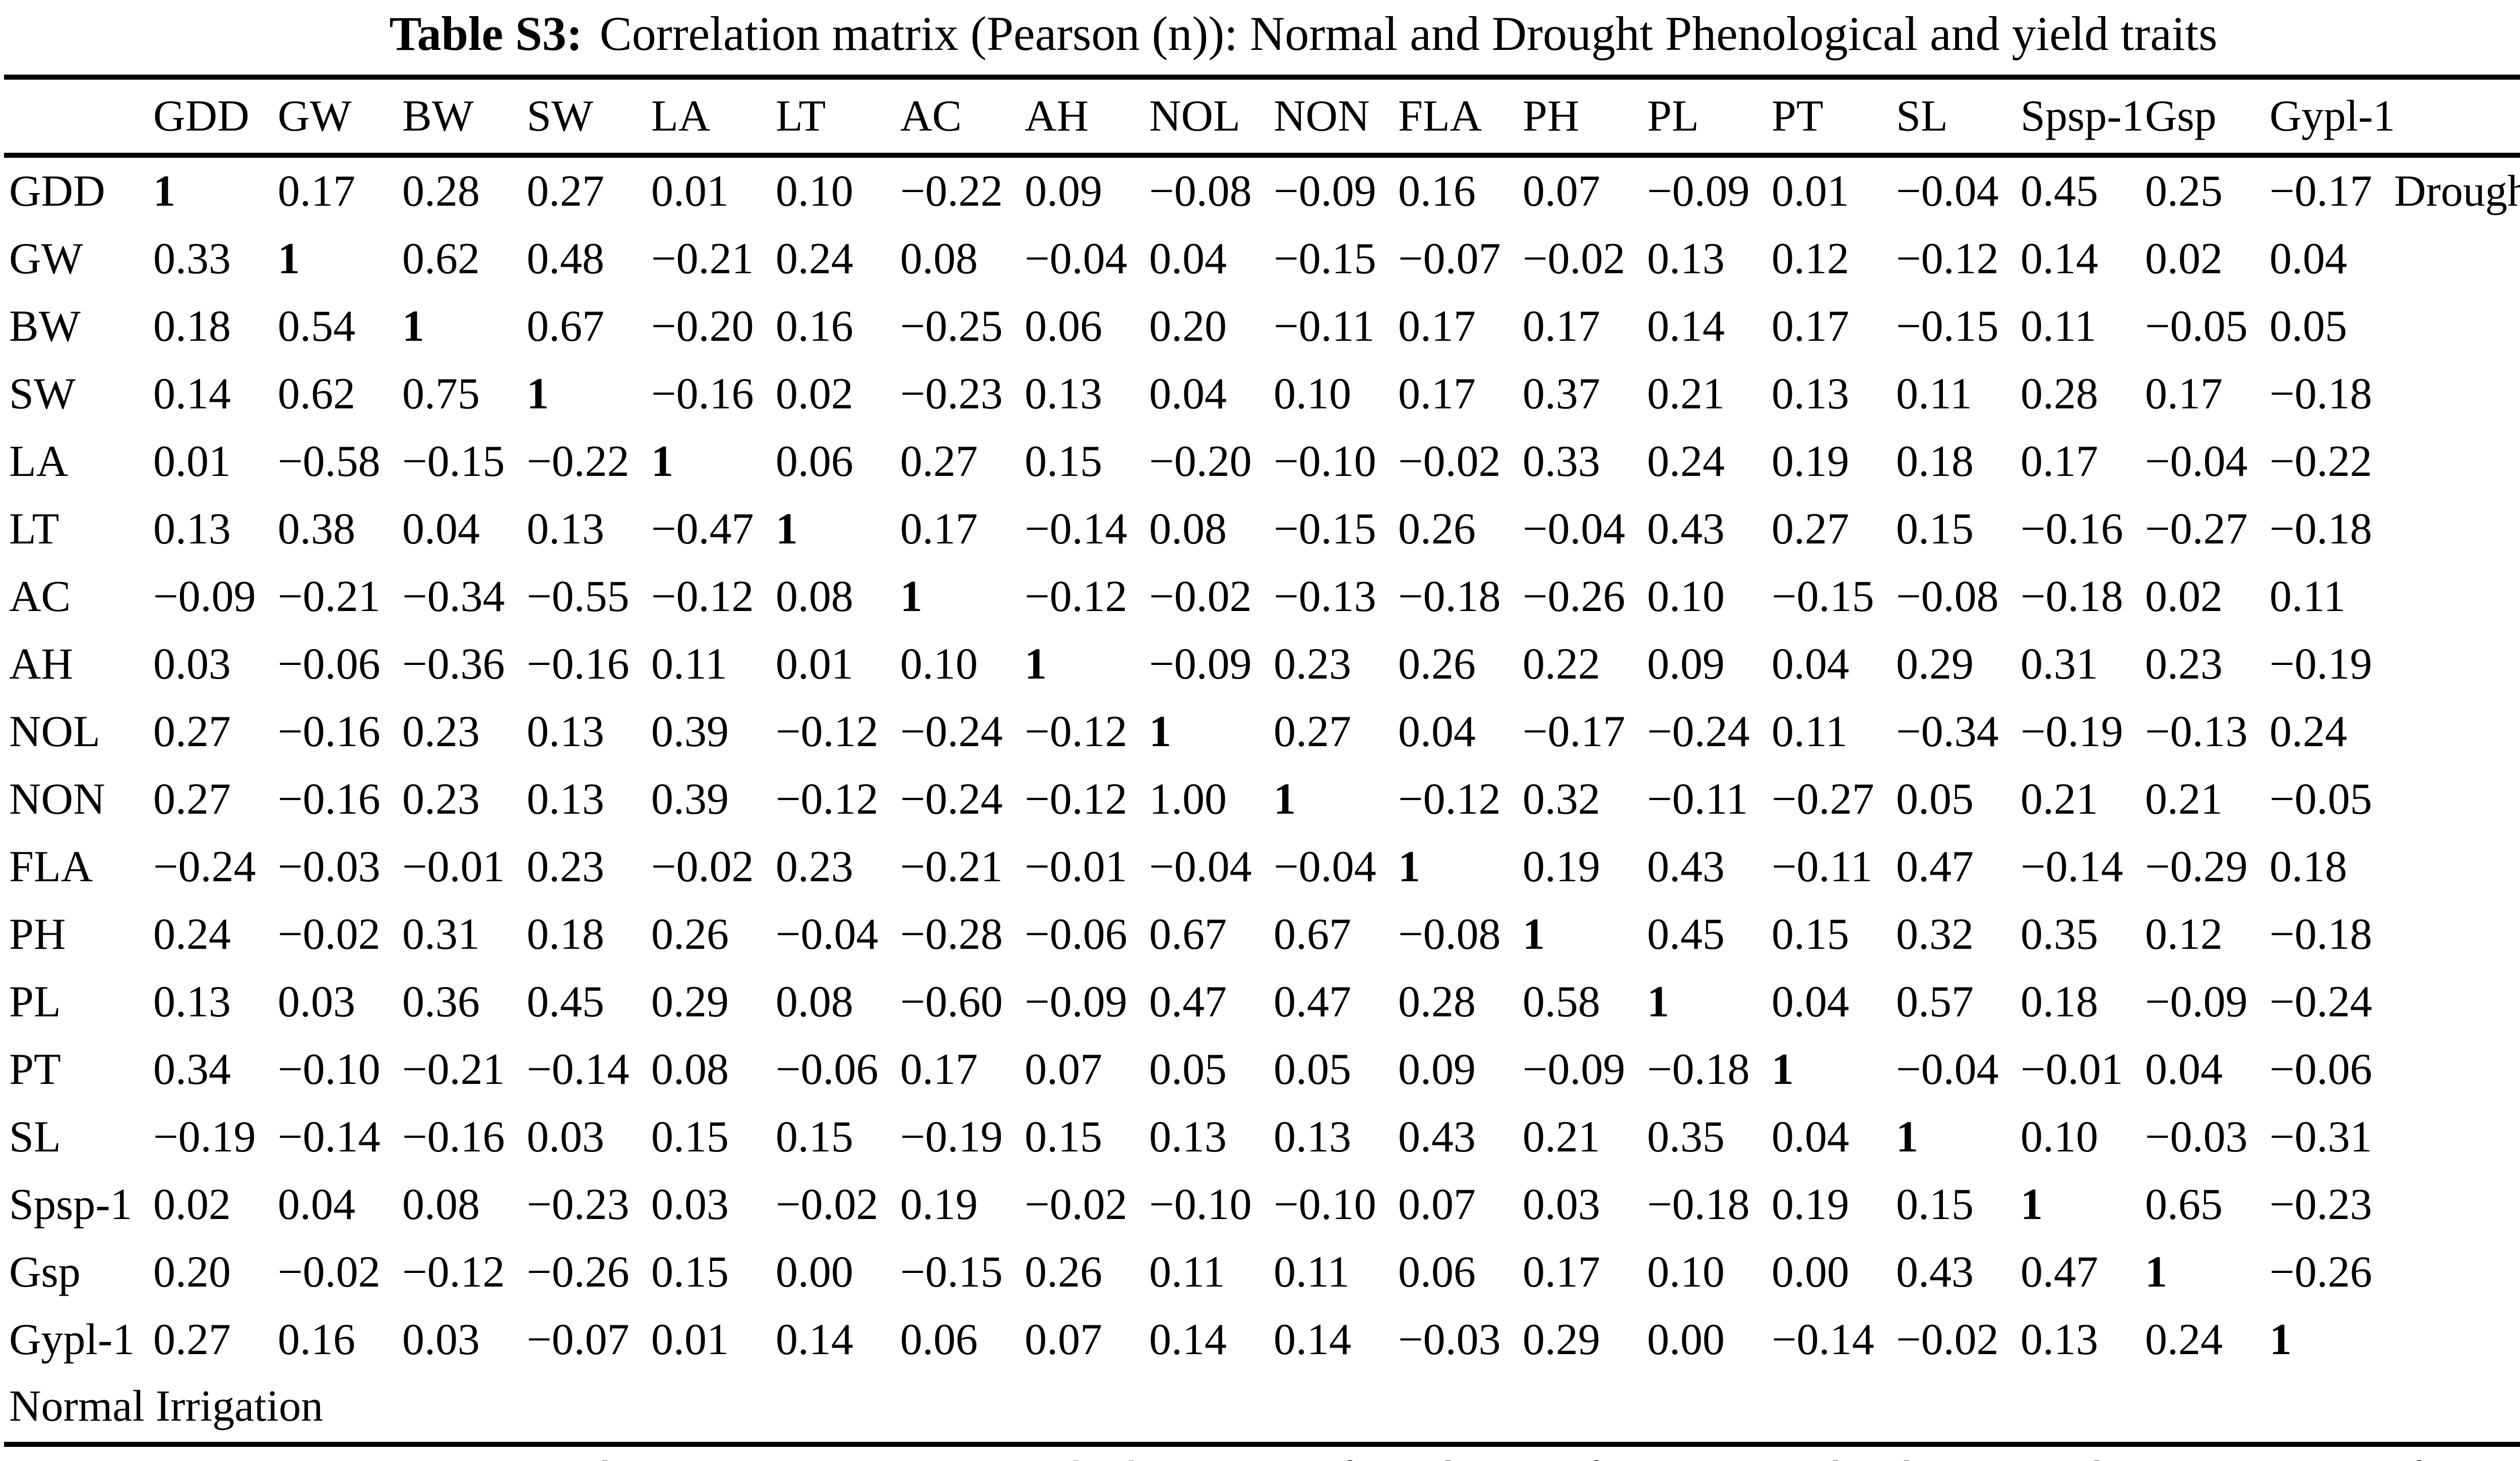  I want to click on matrix-cell: 0.27, so click(1312, 732).